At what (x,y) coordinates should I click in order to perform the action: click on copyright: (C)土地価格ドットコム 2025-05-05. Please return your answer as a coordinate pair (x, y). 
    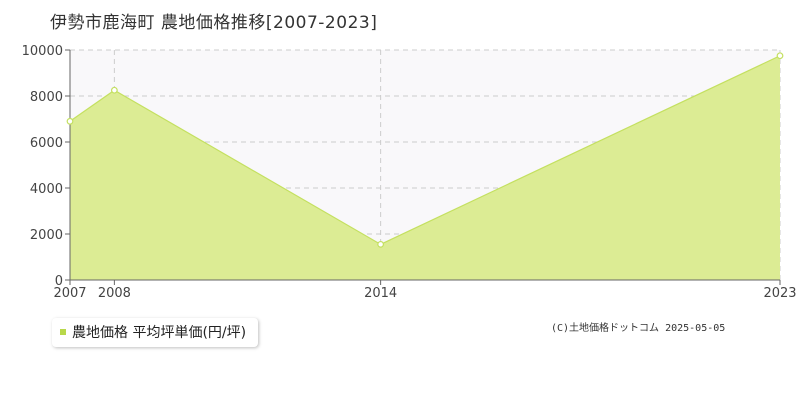
    Looking at the image, I should click on (638, 328).